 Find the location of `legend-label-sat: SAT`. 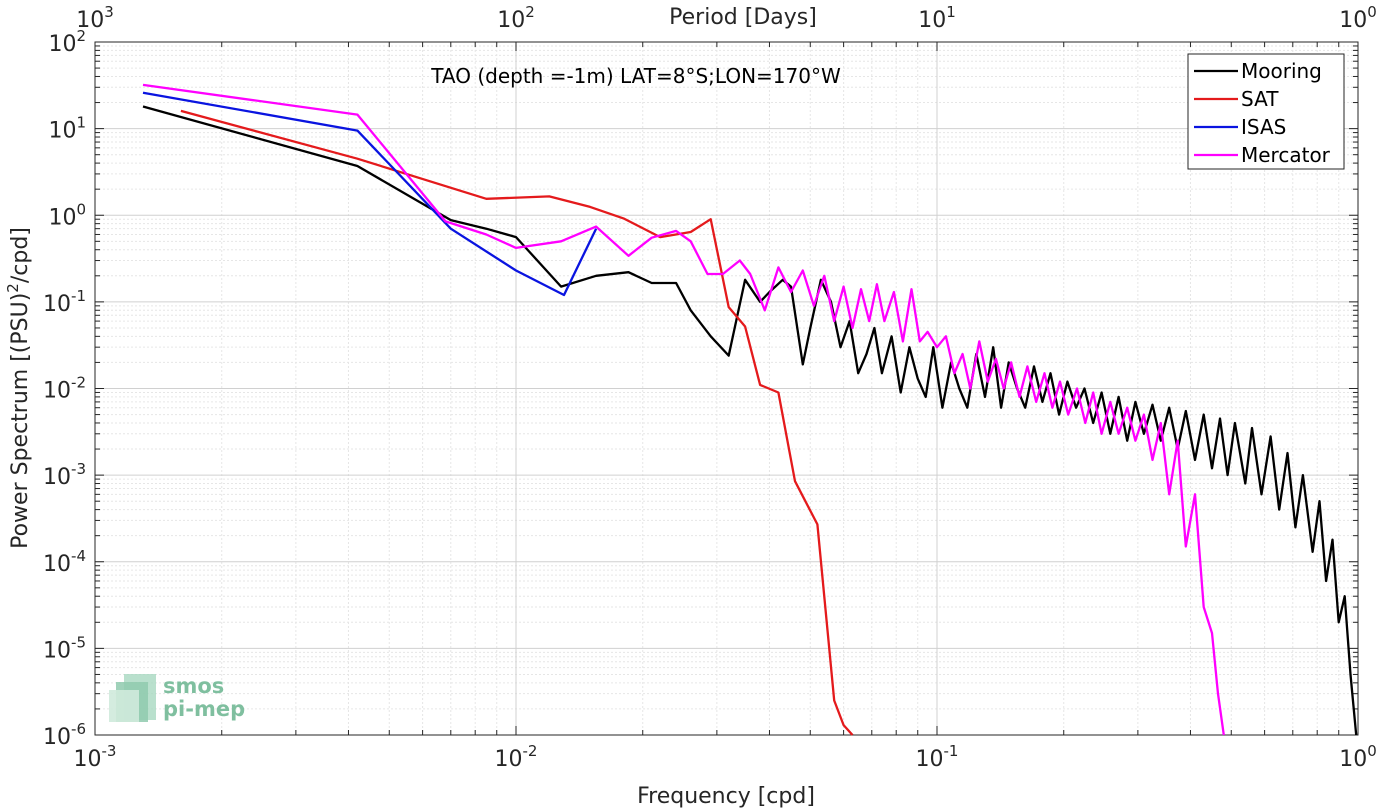

legend-label-sat: SAT is located at coordinates (1260, 99).